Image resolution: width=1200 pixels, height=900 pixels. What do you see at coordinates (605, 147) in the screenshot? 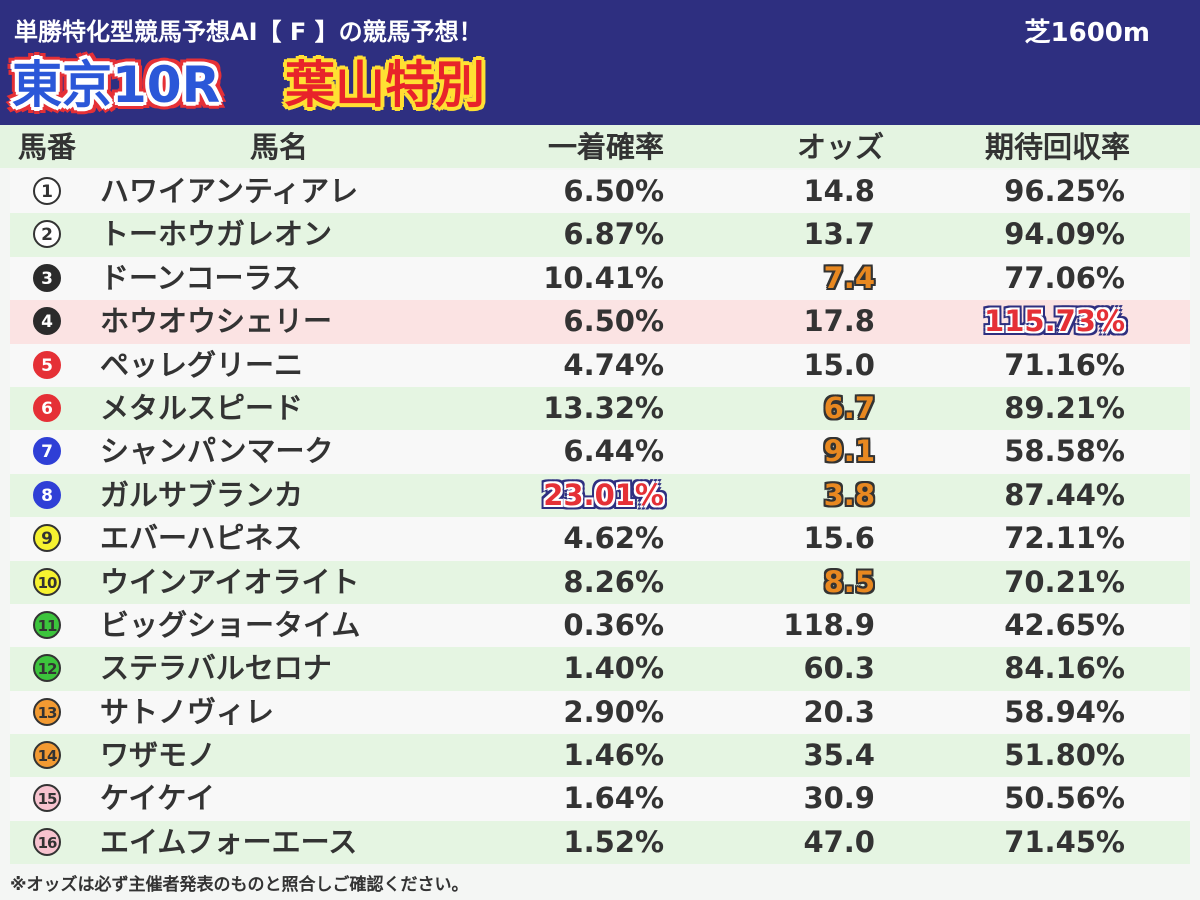
I see `column-header-win-probability: 一着確率` at bounding box center [605, 147].